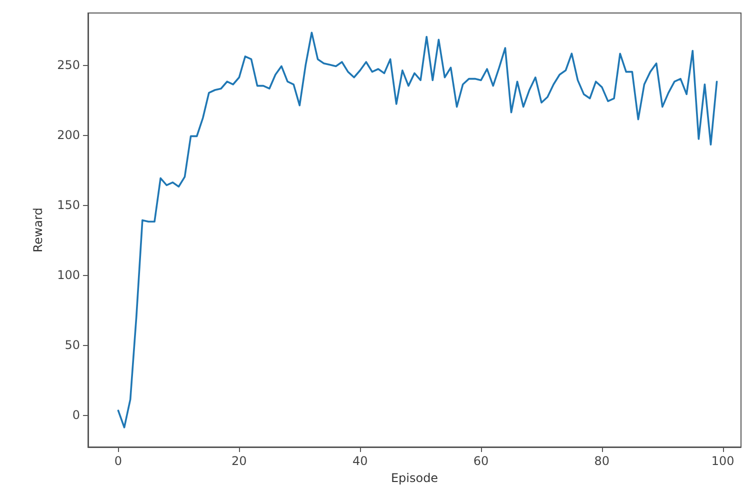 This screenshot has width=745, height=498. Describe the element at coordinates (68, 275) in the screenshot. I see `y-tick-label: 100` at that location.